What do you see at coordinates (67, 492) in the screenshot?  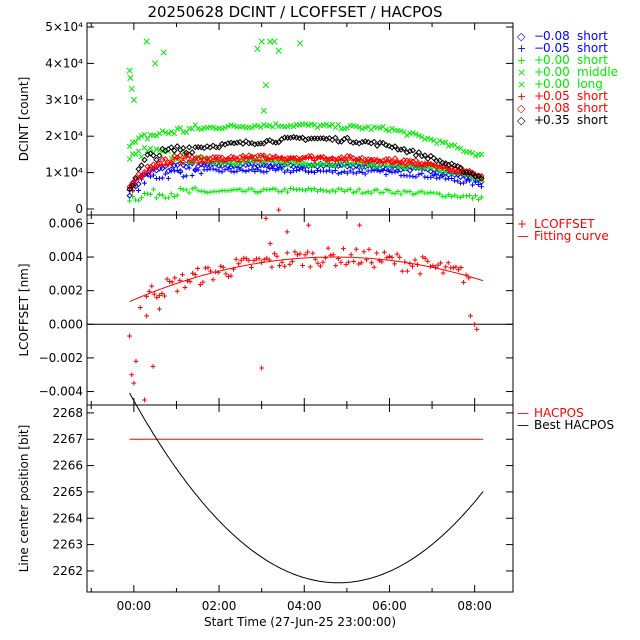 I see `y-tick-label: 2265` at bounding box center [67, 492].